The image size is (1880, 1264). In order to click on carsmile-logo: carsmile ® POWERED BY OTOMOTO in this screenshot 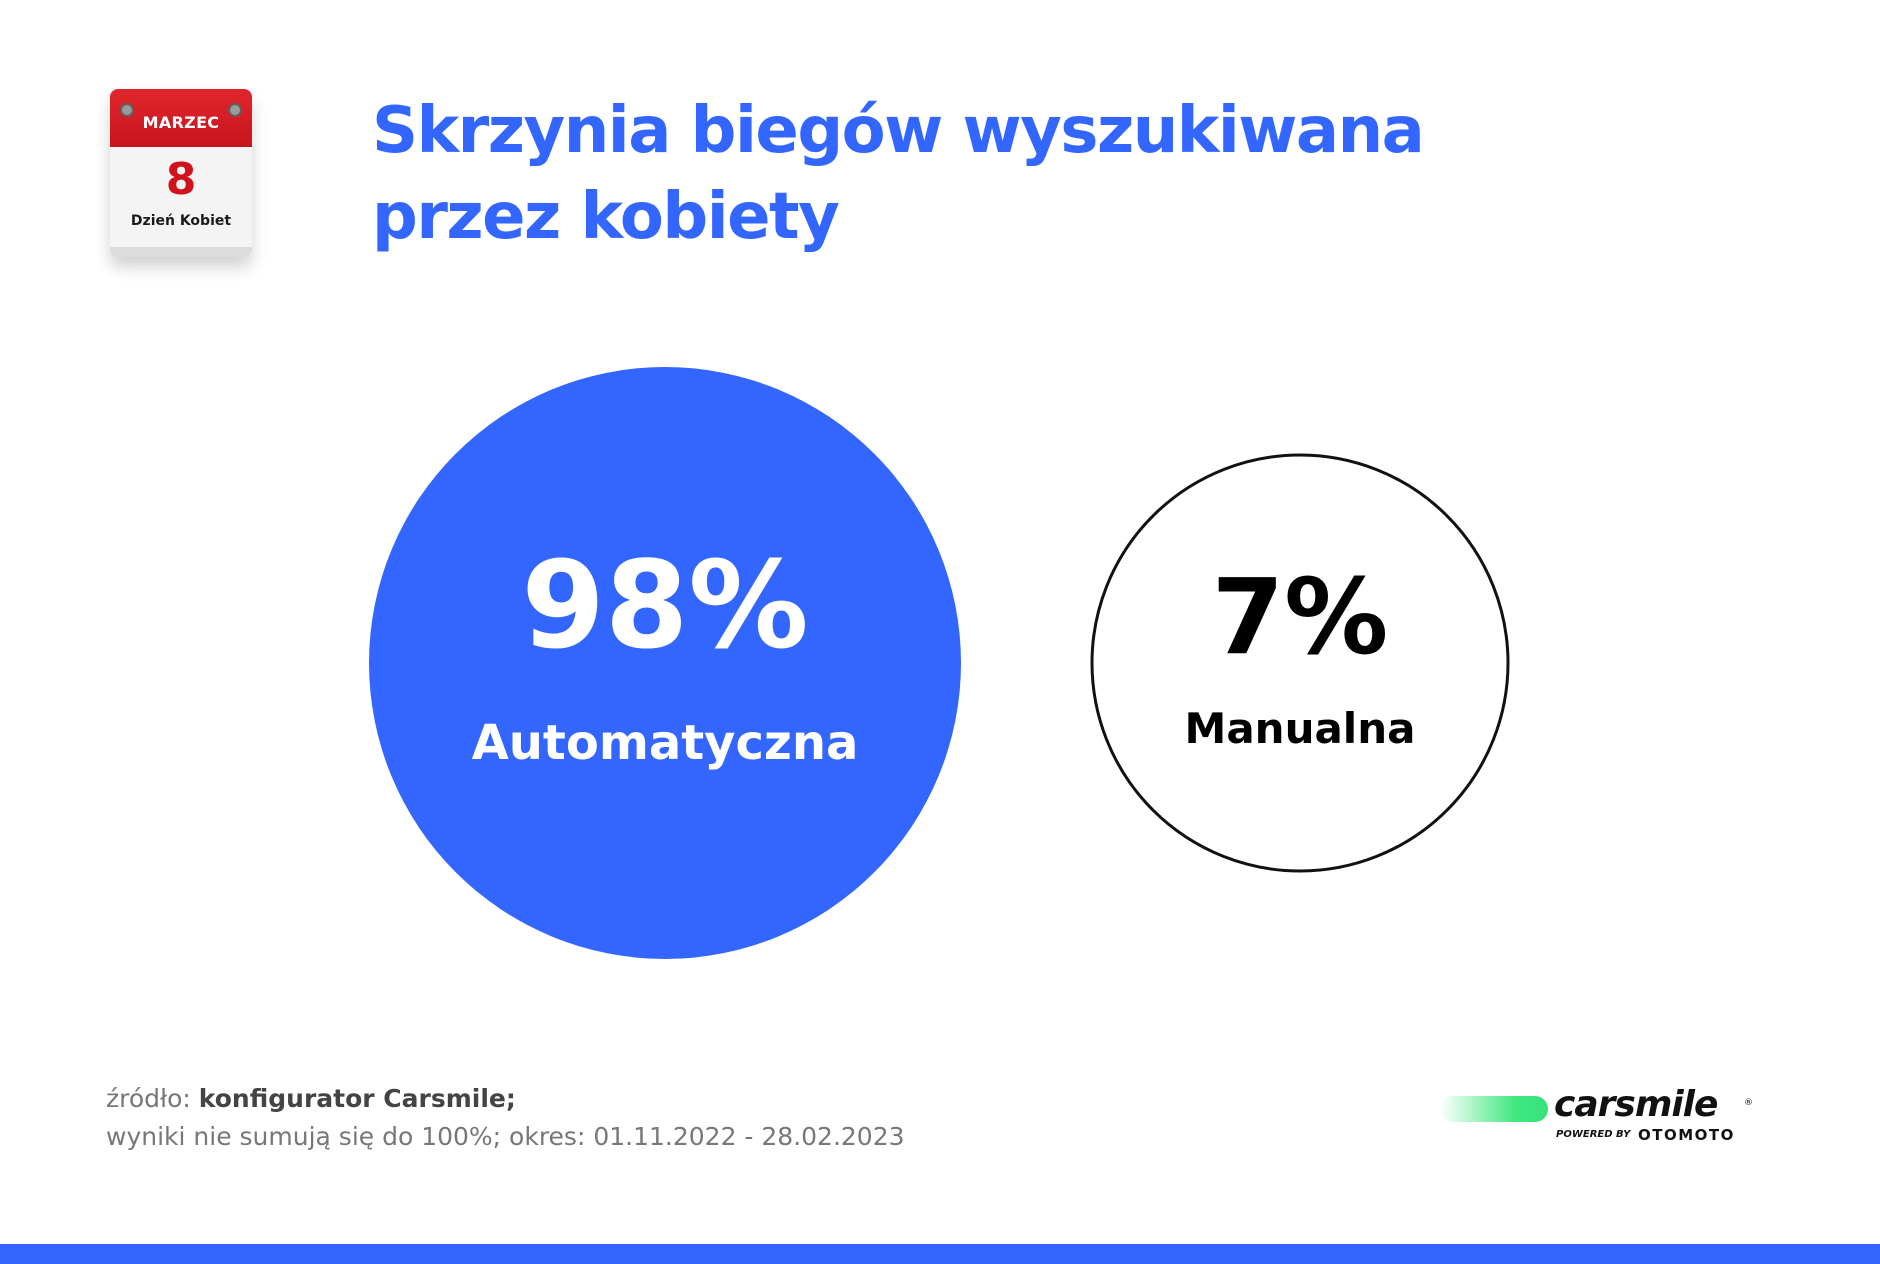, I will do `click(1600, 1116)`.